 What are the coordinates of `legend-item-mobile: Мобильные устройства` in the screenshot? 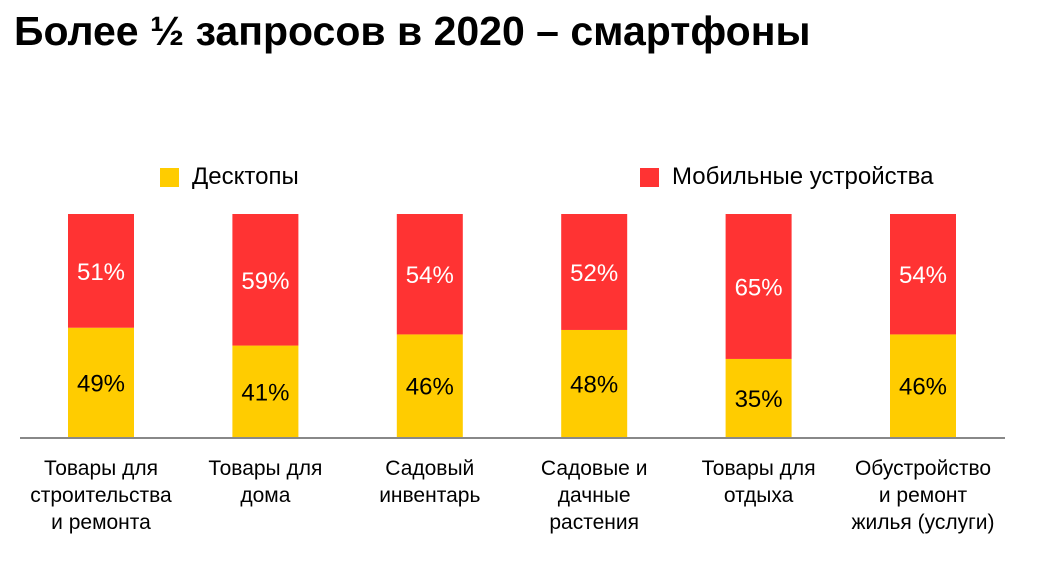 It's located at (786, 177).